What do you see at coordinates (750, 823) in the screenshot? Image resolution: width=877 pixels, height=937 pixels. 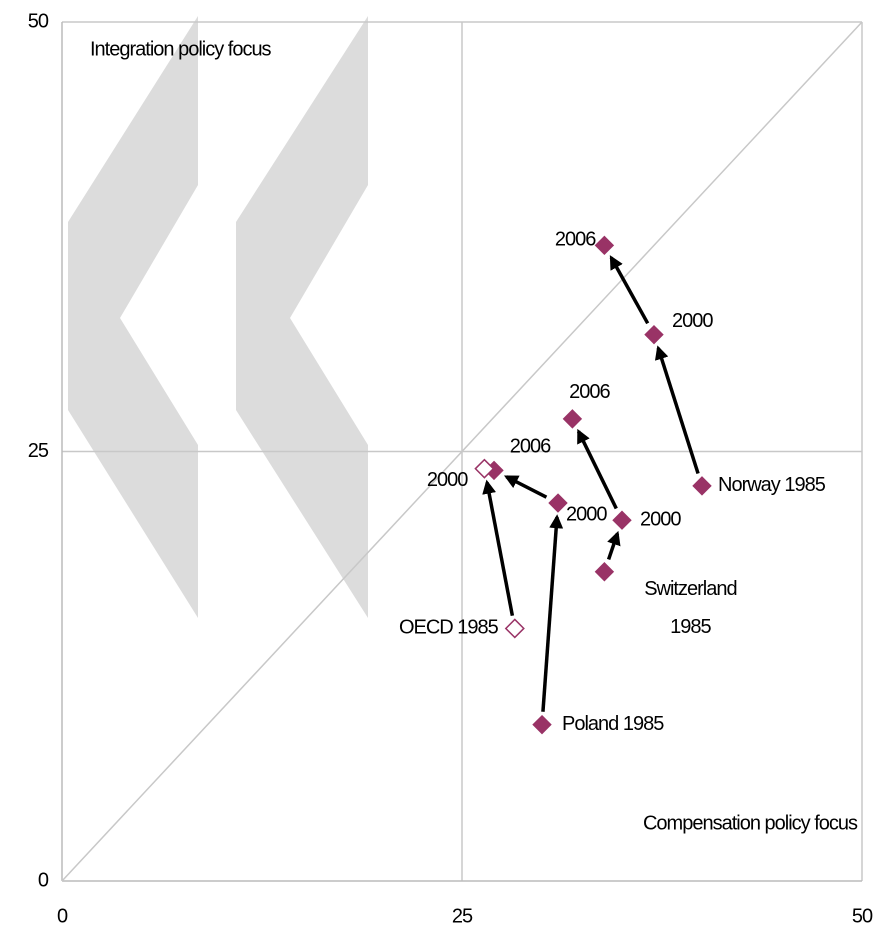 I see `annotation: Compensation policy focus` at bounding box center [750, 823].